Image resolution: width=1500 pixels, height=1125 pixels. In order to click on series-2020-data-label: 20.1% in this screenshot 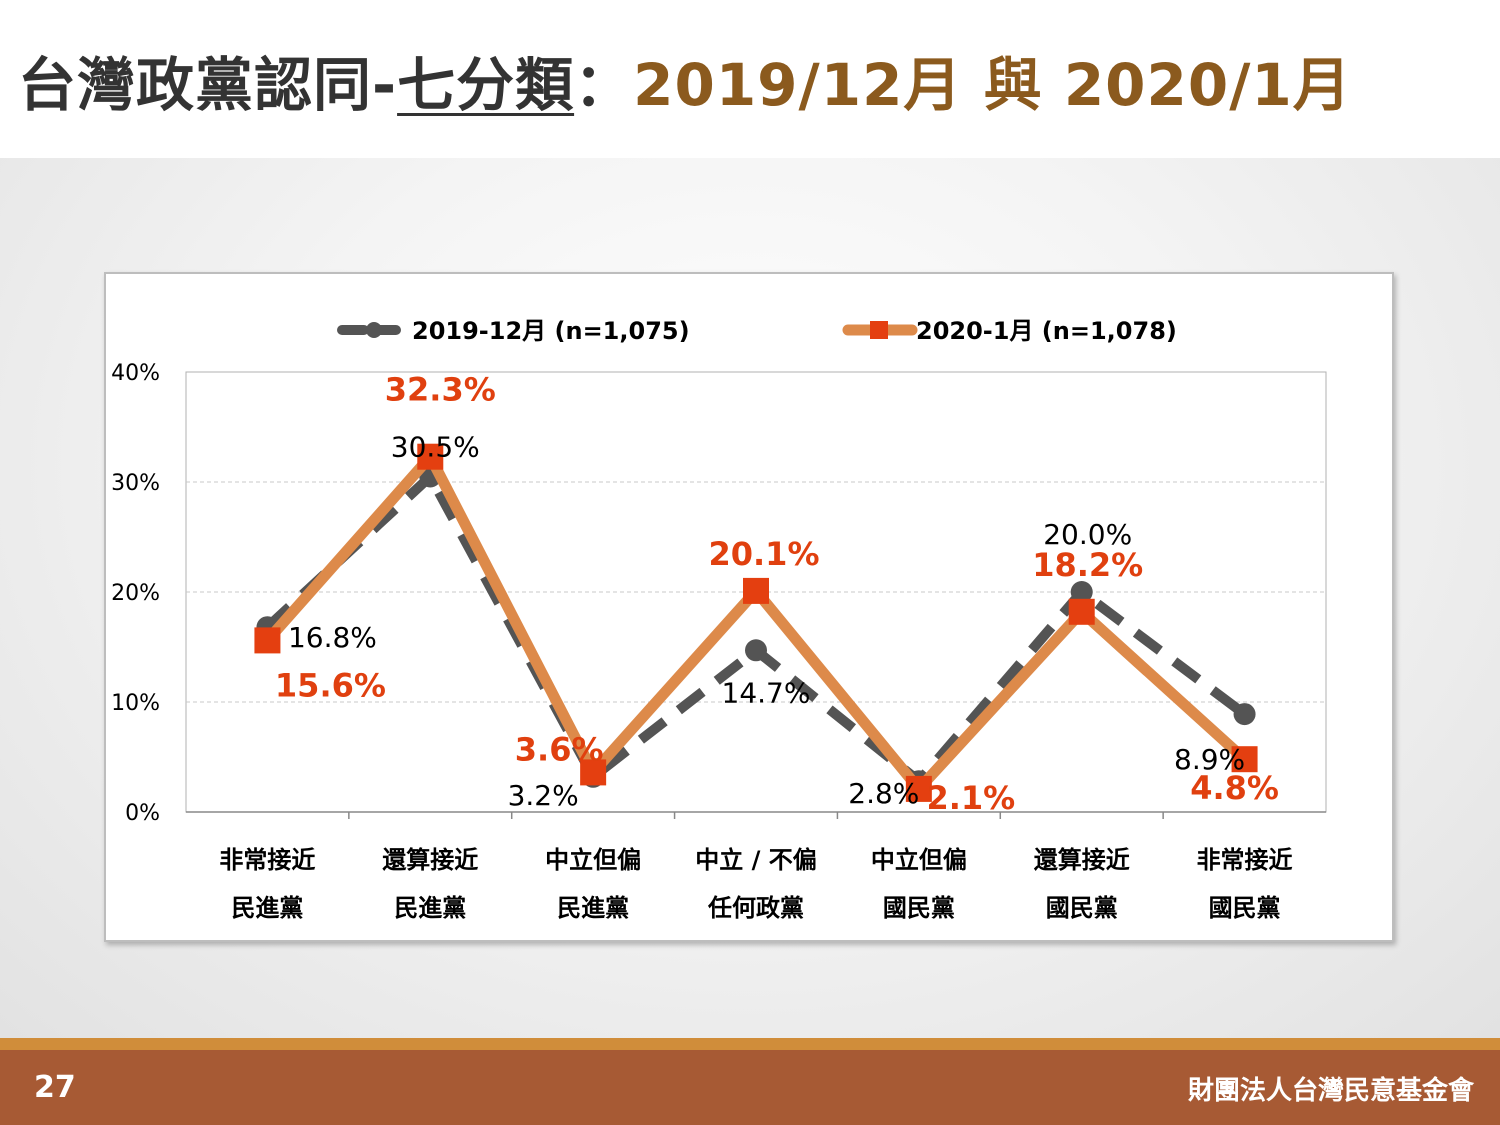, I will do `click(763, 554)`.